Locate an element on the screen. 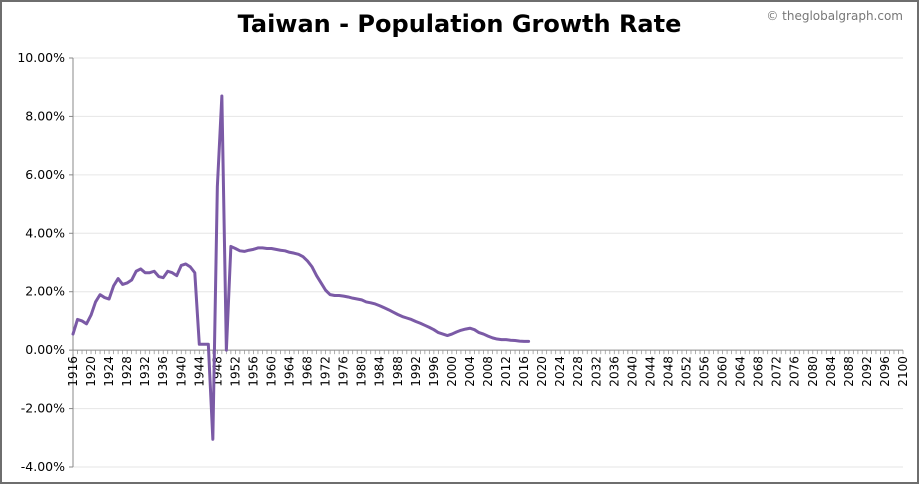 The height and width of the screenshot is (484, 919). y-tick-label: 6.00% is located at coordinates (45, 174).